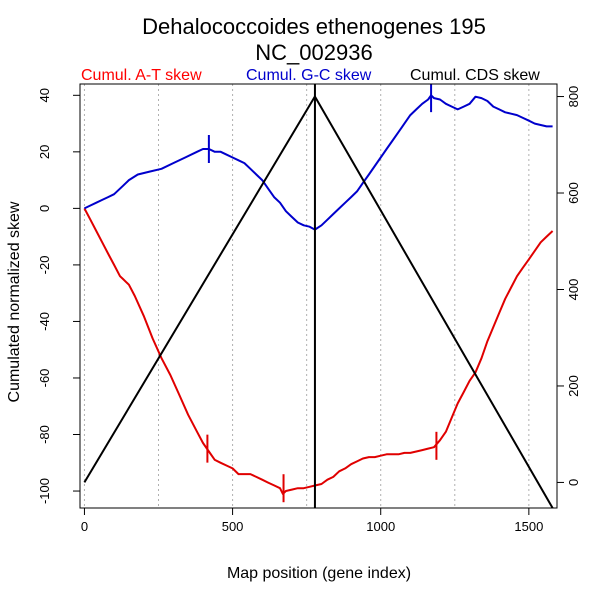  What do you see at coordinates (14, 301) in the screenshot?
I see `y-axis-label: Cumulated normalized skew` at bounding box center [14, 301].